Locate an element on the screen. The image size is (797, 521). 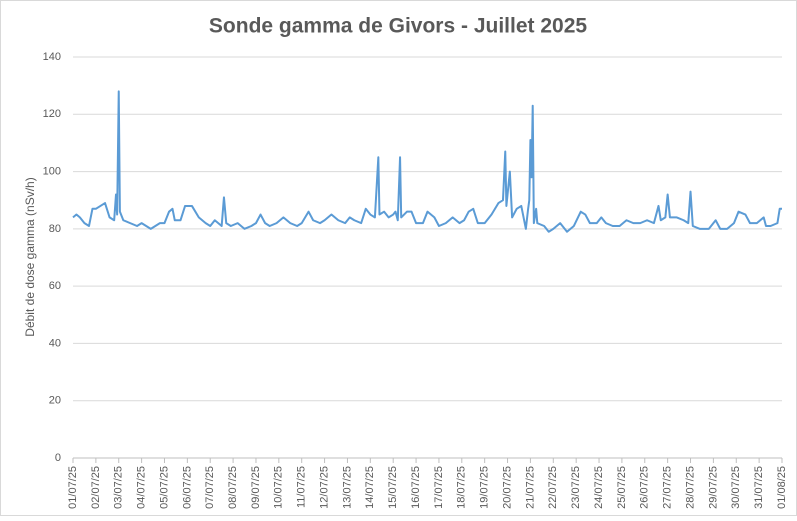
x-tick-label: 29/07/25 is located at coordinates (713, 487).